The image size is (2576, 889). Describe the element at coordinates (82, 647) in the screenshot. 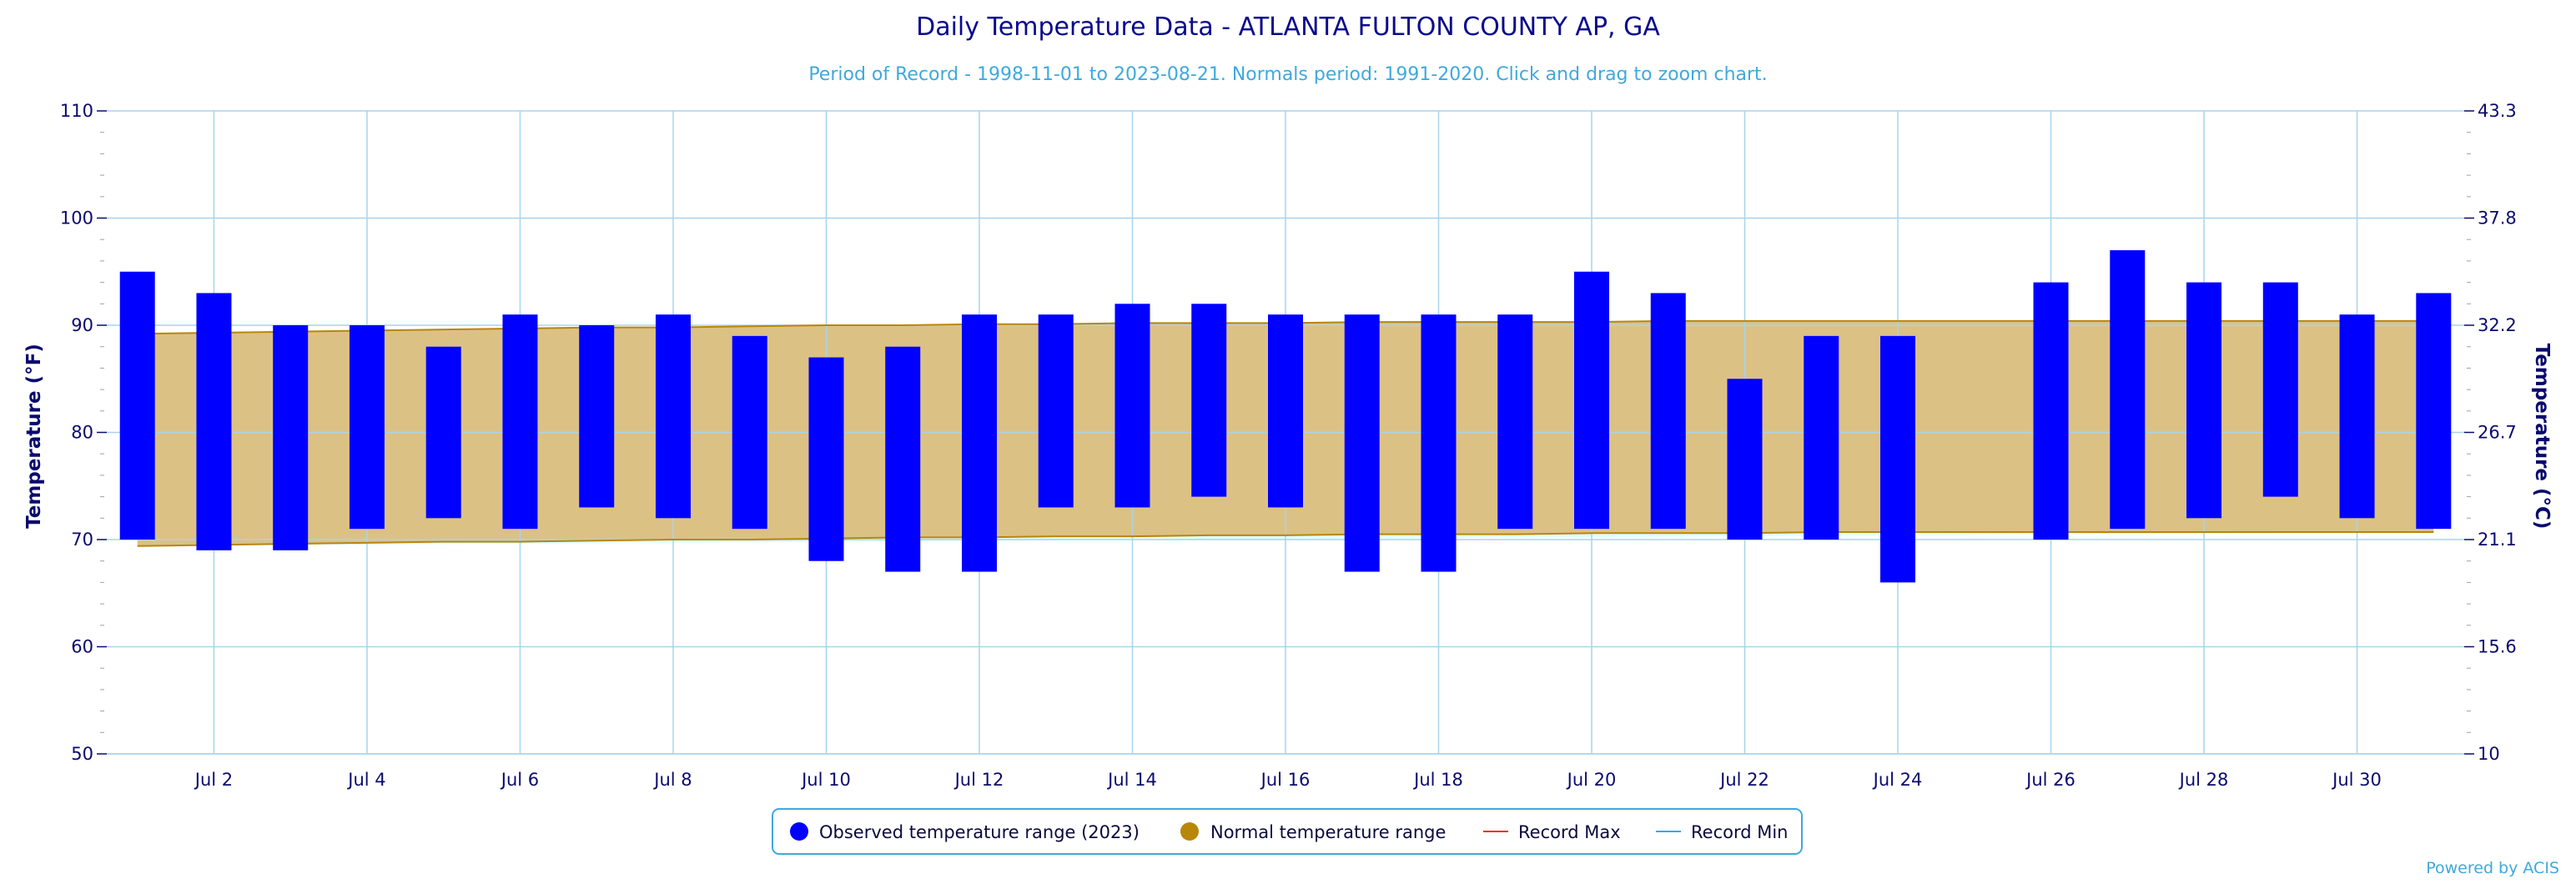

I see `y-left-tick-label: 60` at that location.